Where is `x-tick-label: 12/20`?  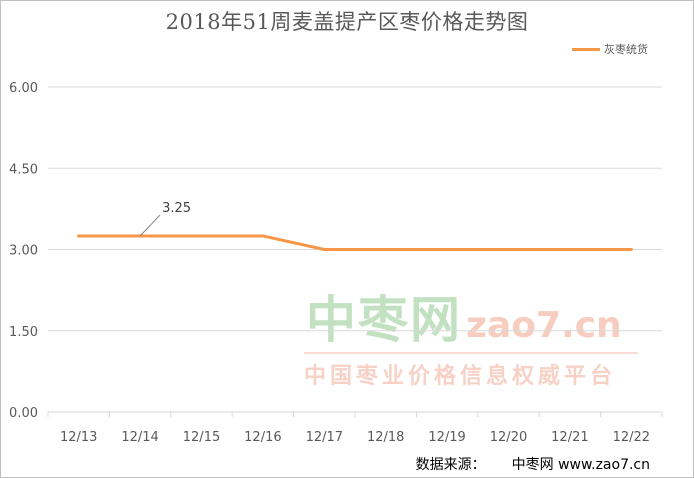 x-tick-label: 12/20 is located at coordinates (508, 437).